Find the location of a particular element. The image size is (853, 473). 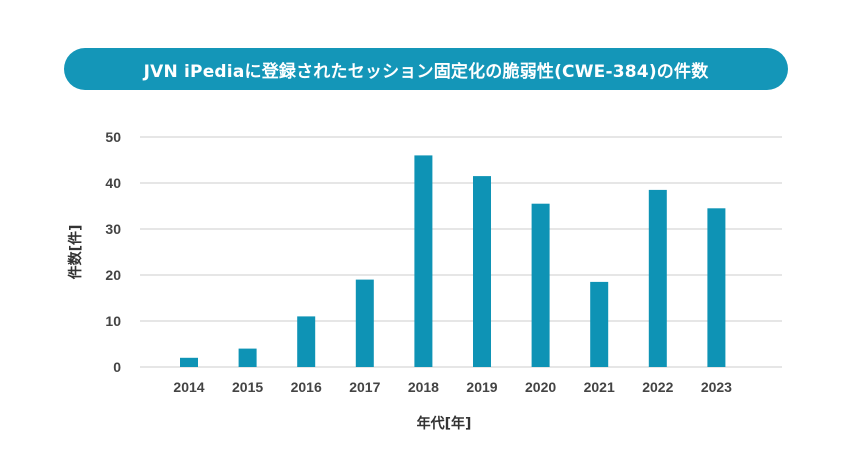

bar-2016 is located at coordinates (306, 341).